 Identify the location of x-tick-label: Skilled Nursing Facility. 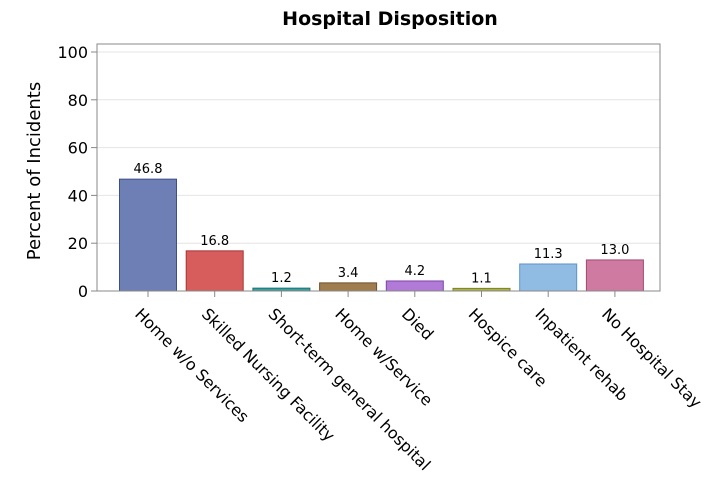
(268, 374).